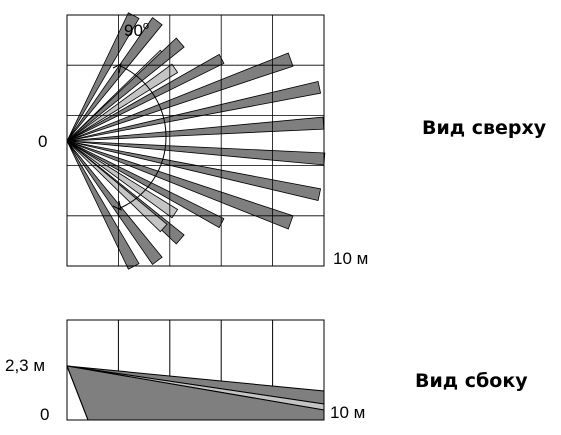  I want to click on top-view-caption: Вид сверху, so click(484, 128).